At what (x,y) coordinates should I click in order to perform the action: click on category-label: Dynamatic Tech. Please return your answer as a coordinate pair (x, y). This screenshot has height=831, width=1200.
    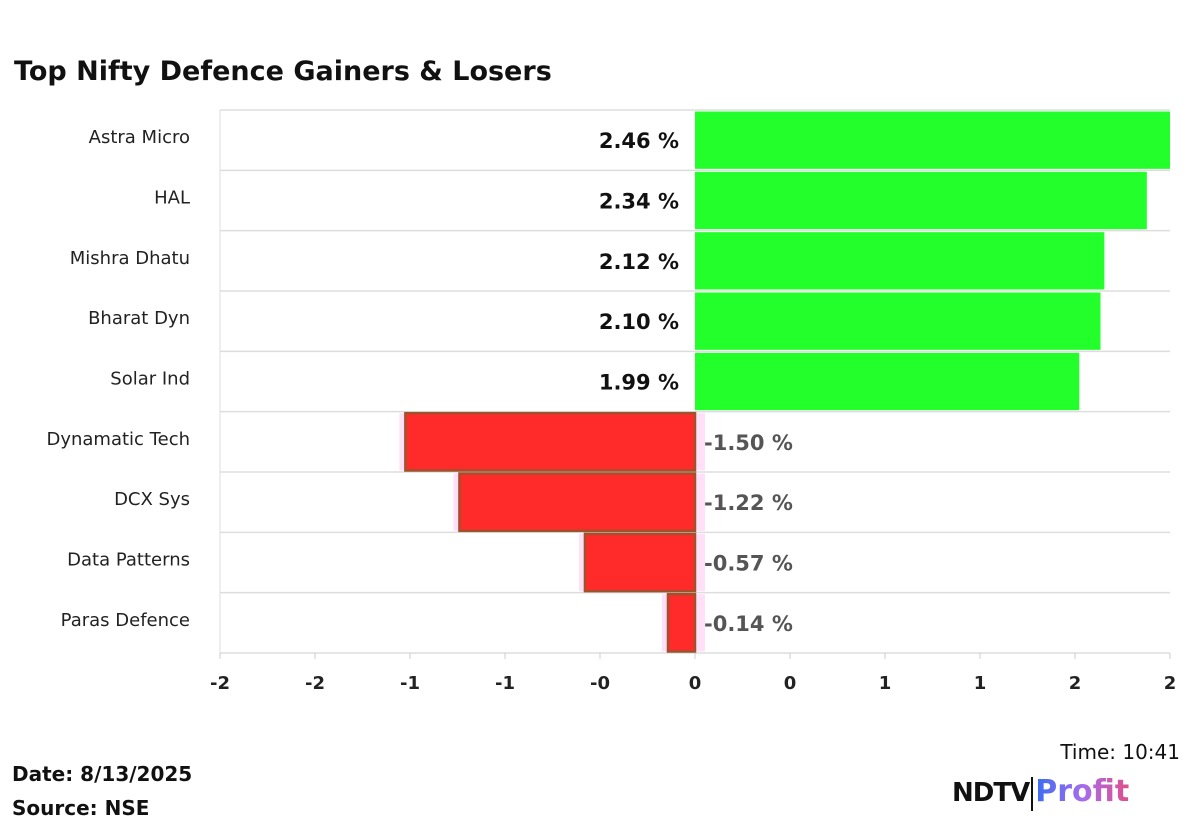
    Looking at the image, I should click on (118, 439).